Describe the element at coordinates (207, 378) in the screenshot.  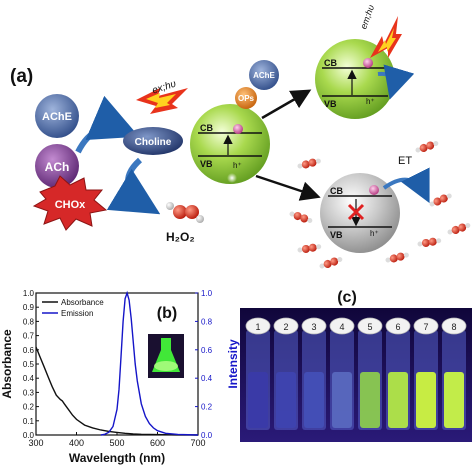
I see `y2-tick-label: 0.4` at that location.